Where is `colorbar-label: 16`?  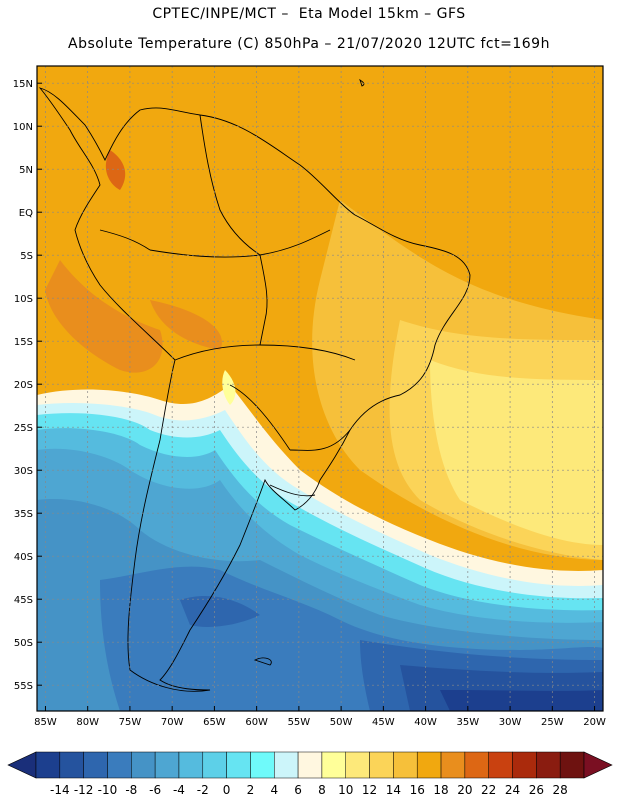
colorbar-label: 16 is located at coordinates (417, 790).